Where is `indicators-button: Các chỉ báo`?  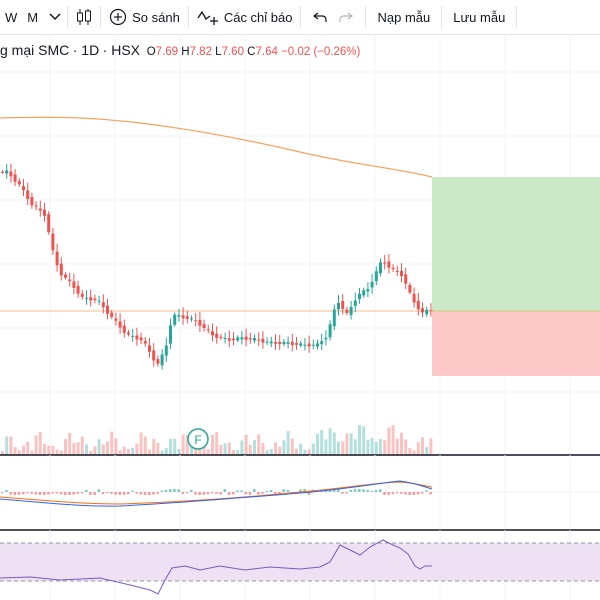
indicators-button: Các chỉ báo is located at coordinates (245, 17).